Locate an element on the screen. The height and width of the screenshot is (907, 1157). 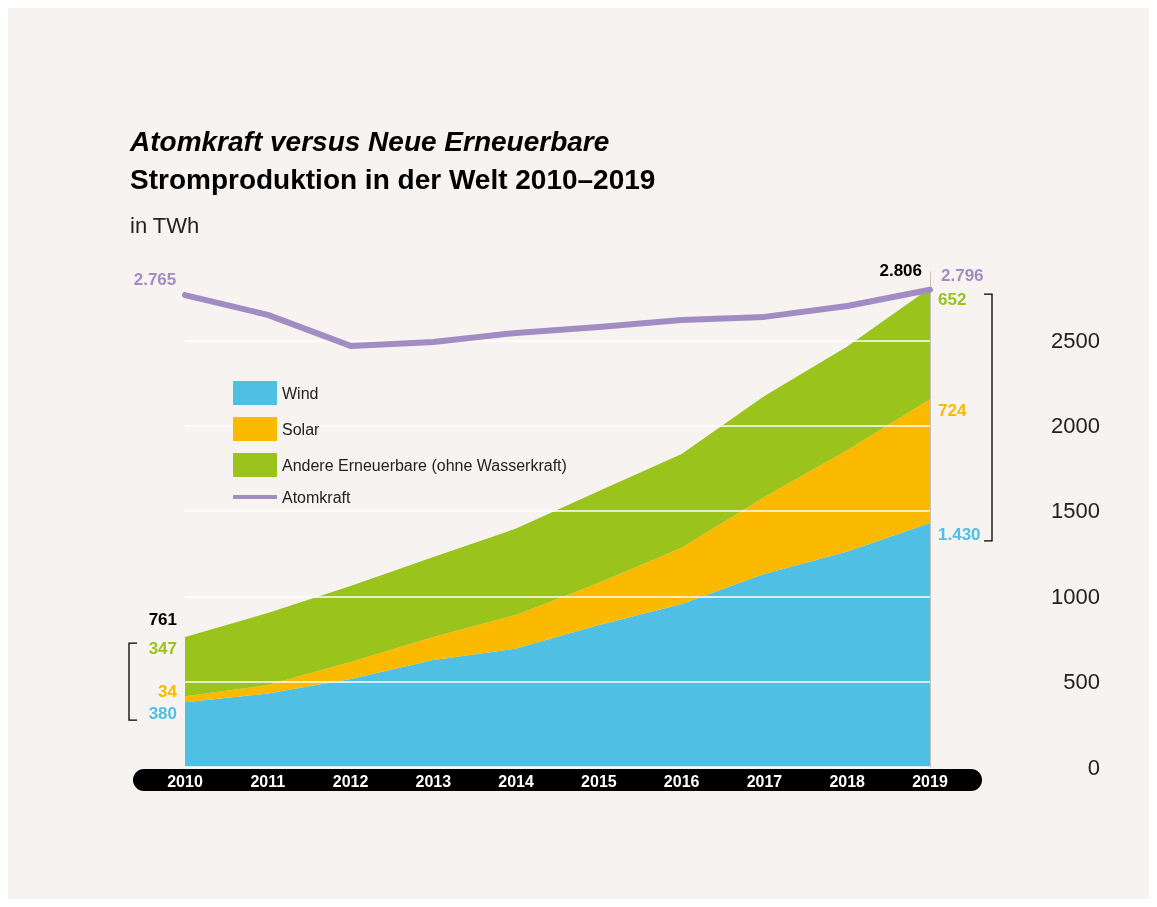
chart-subtitle: Stromproduktion in der Welt 2010–2019 is located at coordinates (393, 180).